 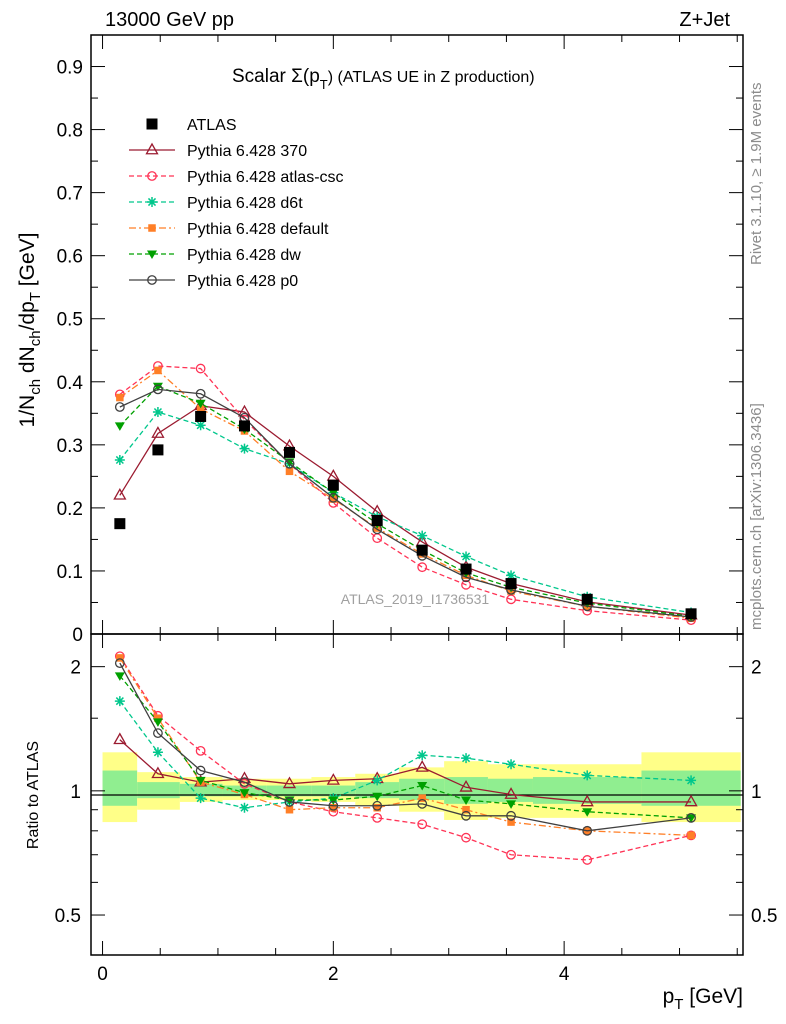 I want to click on ratio-series-pythia-6-428-dw, so click(x=405, y=747).